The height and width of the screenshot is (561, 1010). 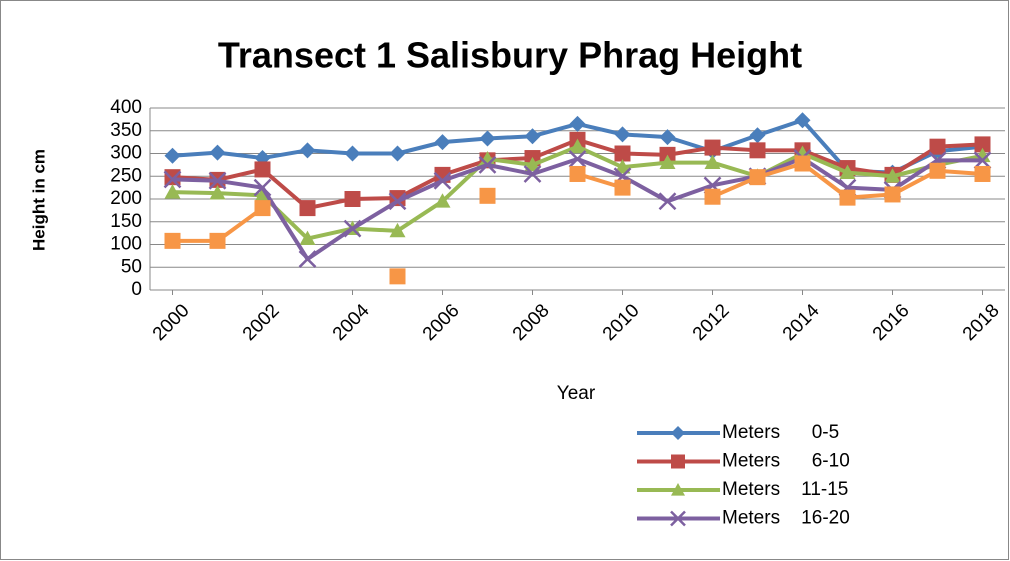 I want to click on y-tick-label: 350, so click(x=126, y=130).